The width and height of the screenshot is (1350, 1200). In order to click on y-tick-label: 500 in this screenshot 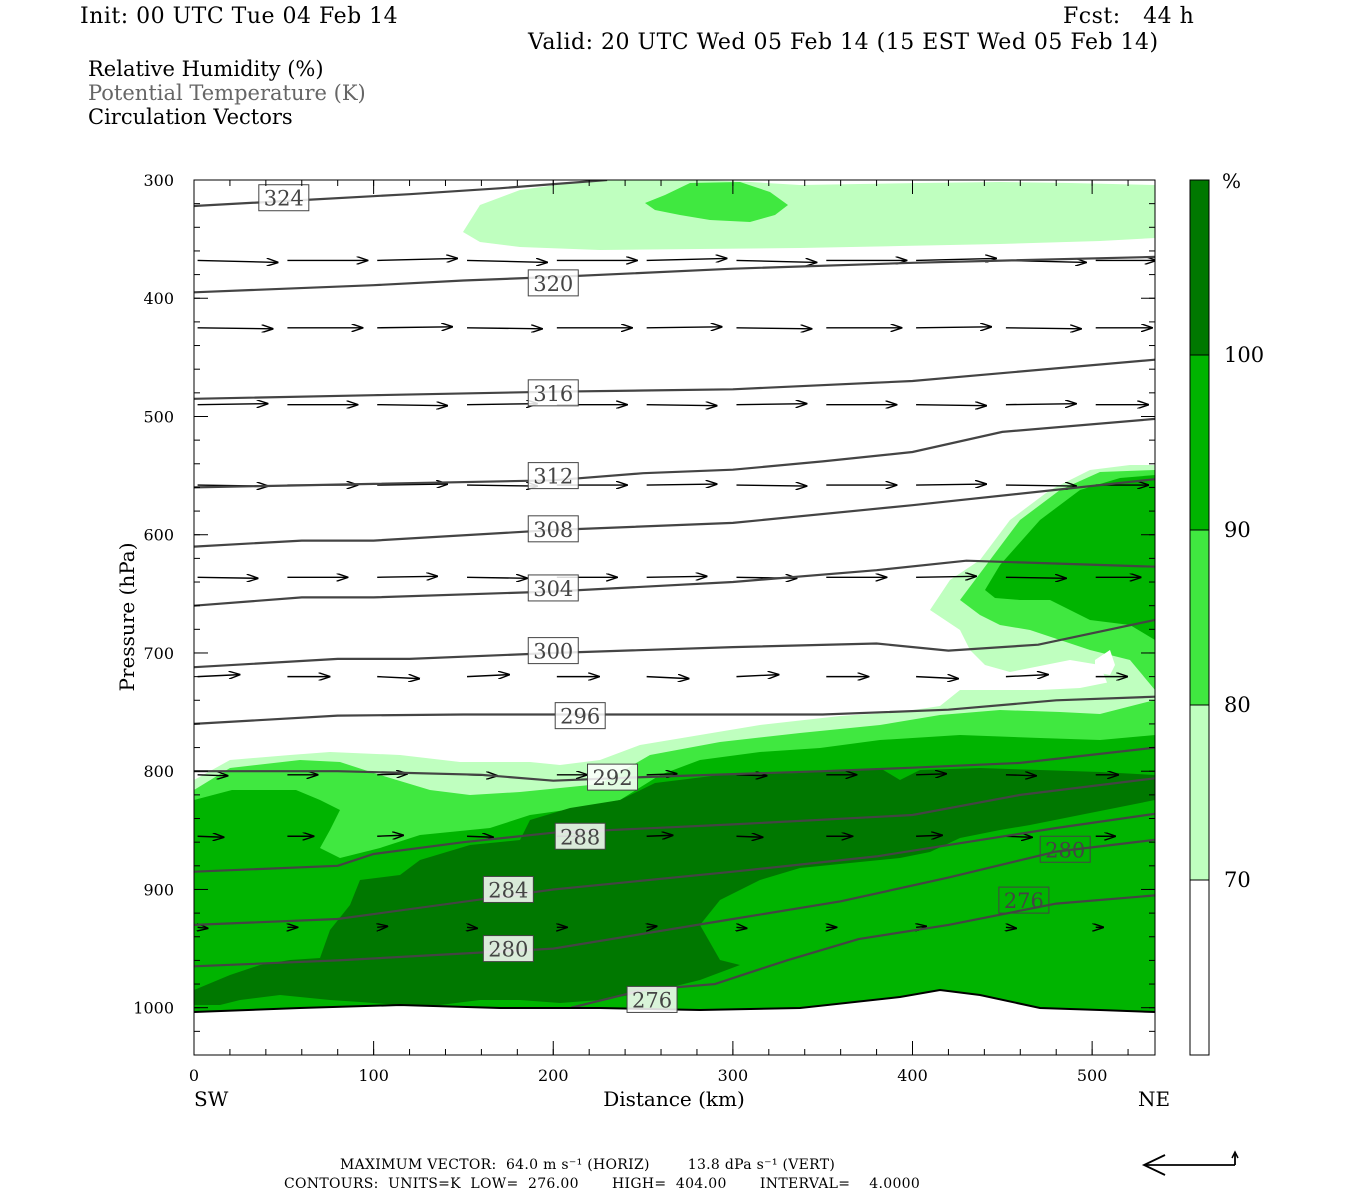, I will do `click(158, 416)`.